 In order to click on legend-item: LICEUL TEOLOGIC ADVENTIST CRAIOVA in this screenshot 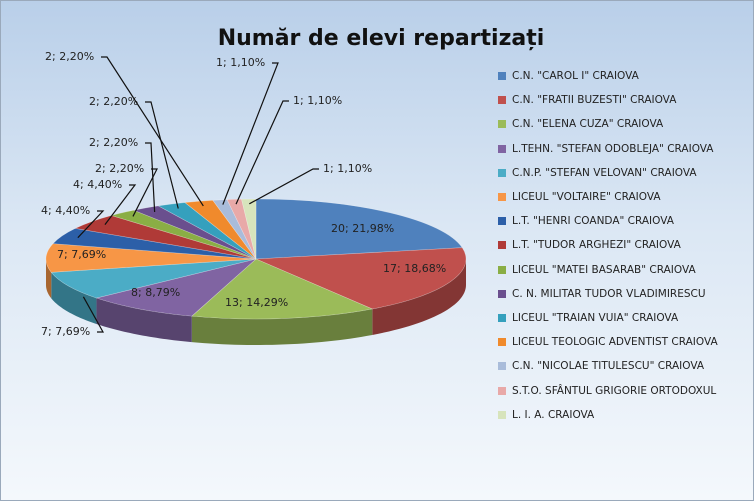, I will do `click(612, 342)`.